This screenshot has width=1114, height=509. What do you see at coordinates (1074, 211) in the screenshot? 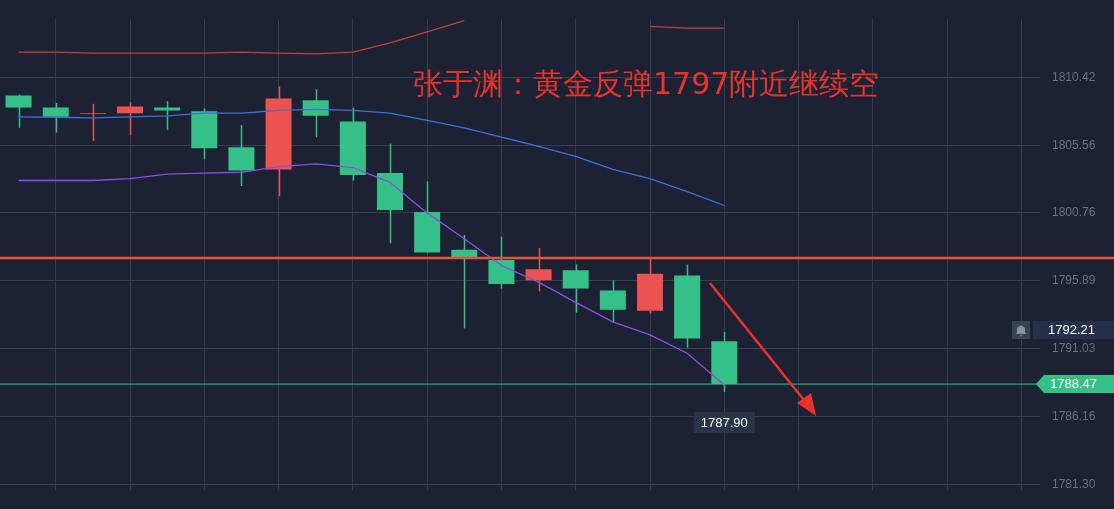
I see `y-tick-label: 1800.76` at bounding box center [1074, 211].